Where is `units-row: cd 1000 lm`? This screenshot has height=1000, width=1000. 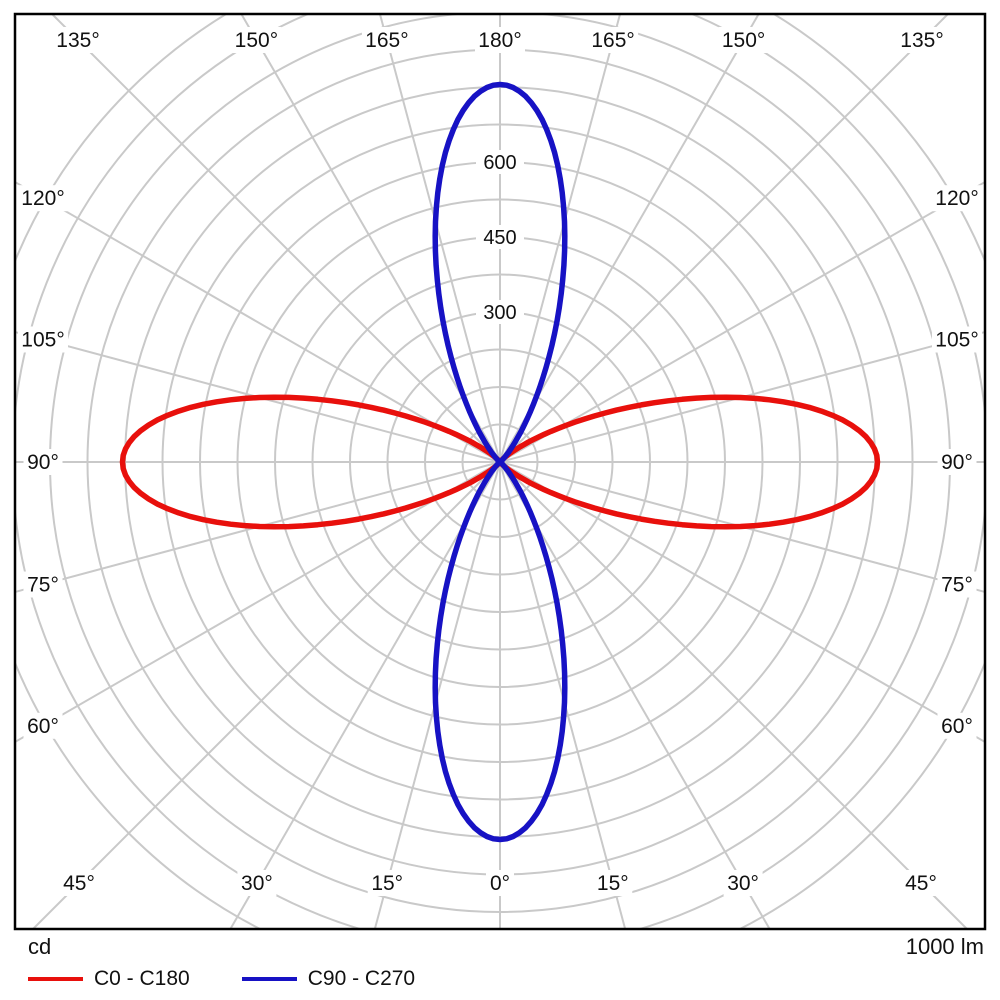
units-row: cd 1000 lm is located at coordinates (500, 946).